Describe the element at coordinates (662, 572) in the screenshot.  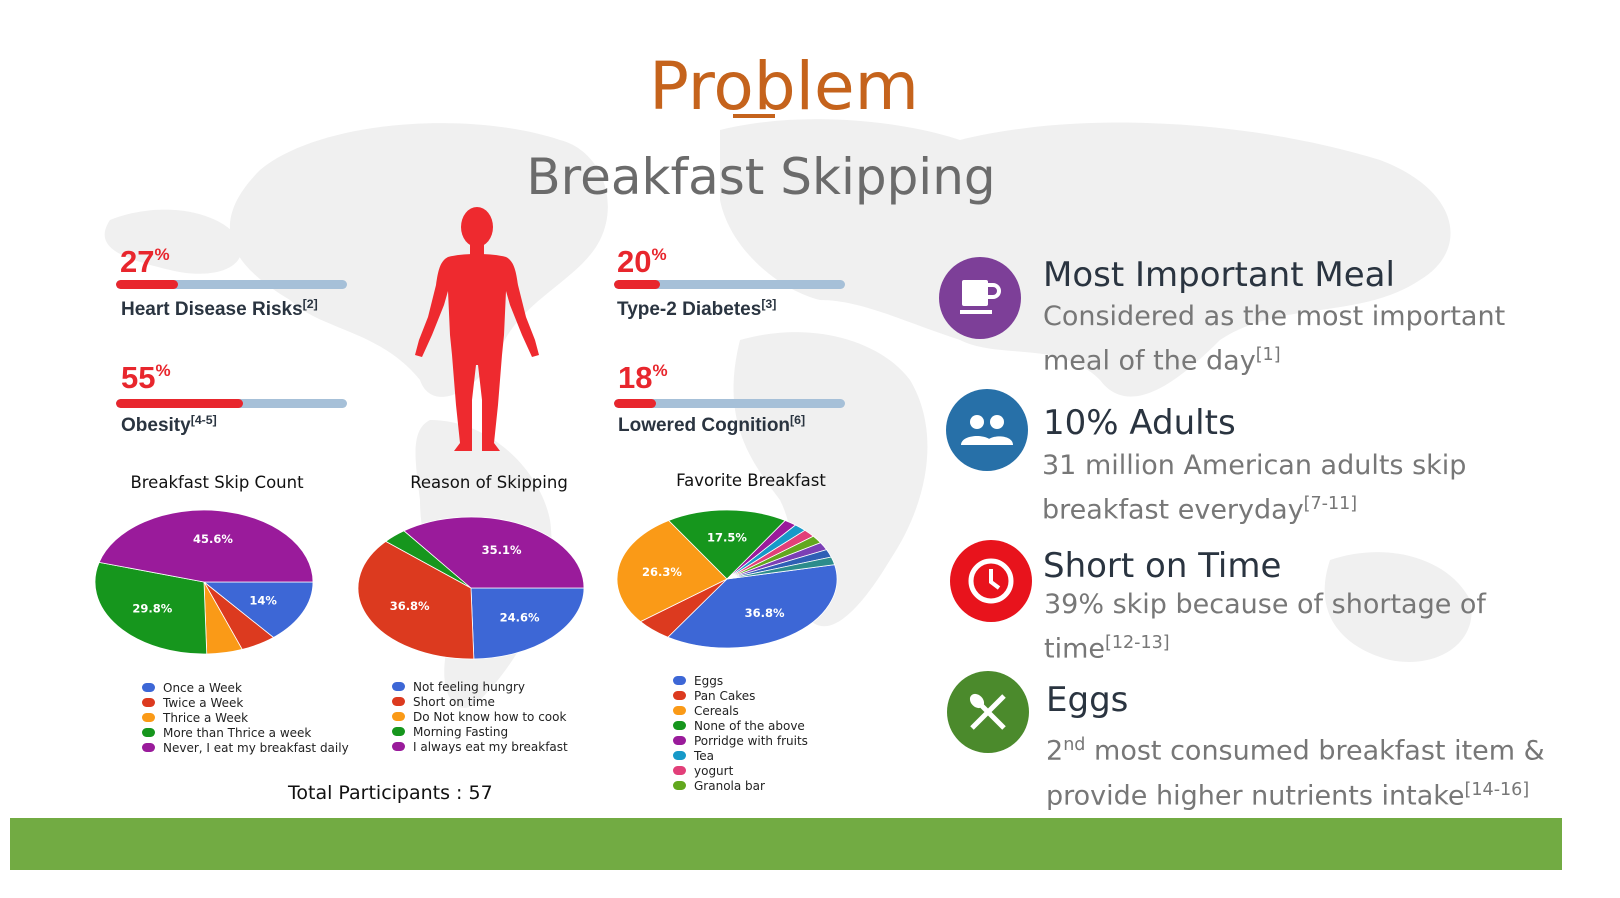
I see `pie-label-2-2: 26.3%` at that location.